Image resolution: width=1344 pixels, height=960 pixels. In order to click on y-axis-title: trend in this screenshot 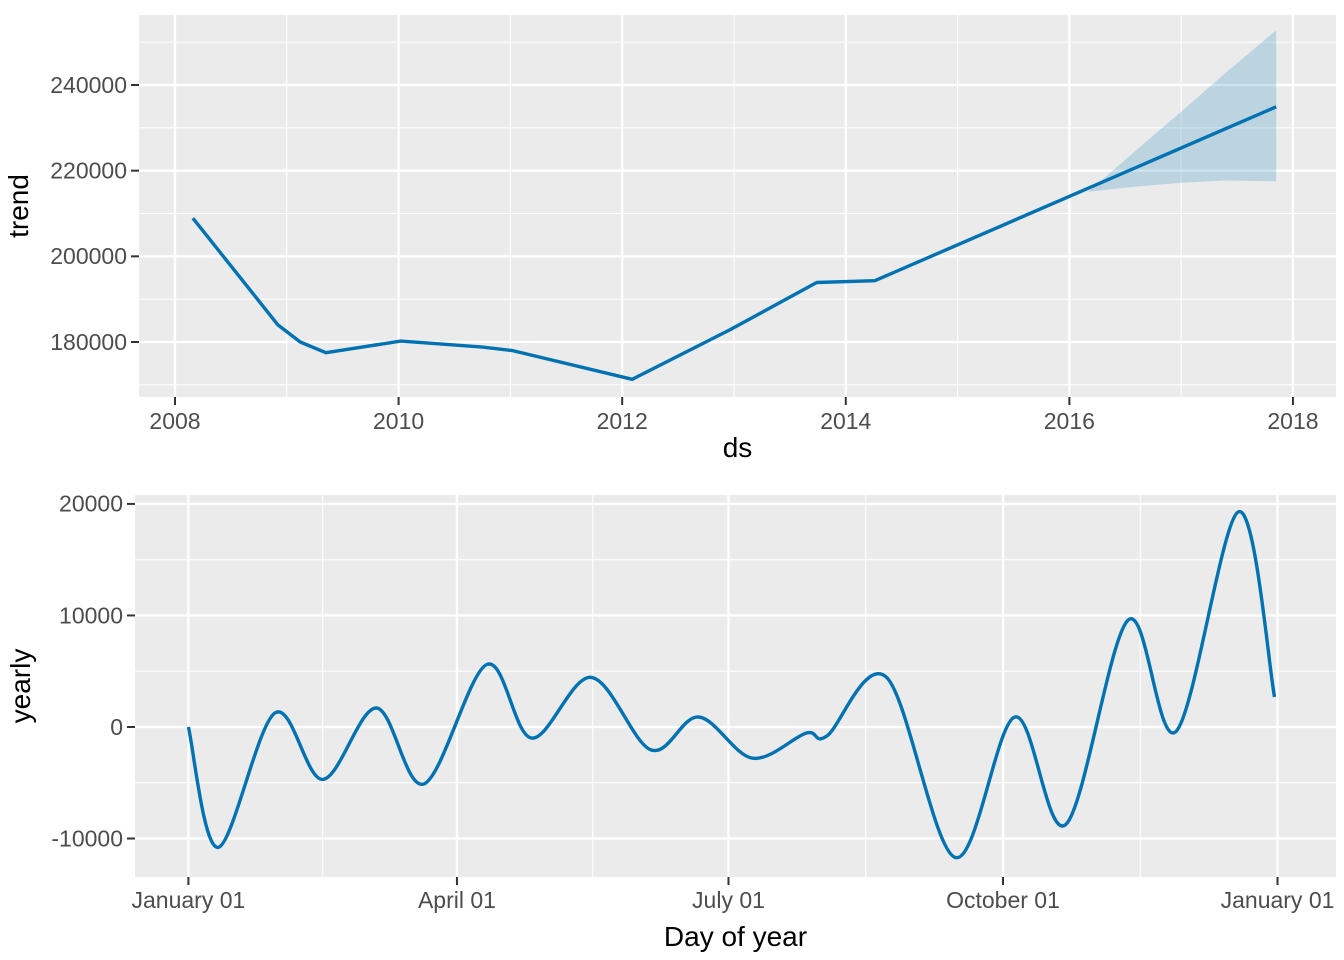, I will do `click(18, 206)`.